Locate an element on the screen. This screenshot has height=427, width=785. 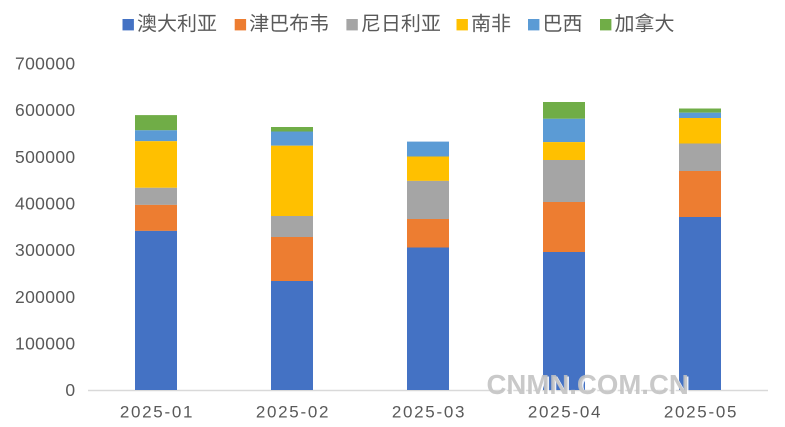
svg-text: 2025-01 is located at coordinates (157, 411).